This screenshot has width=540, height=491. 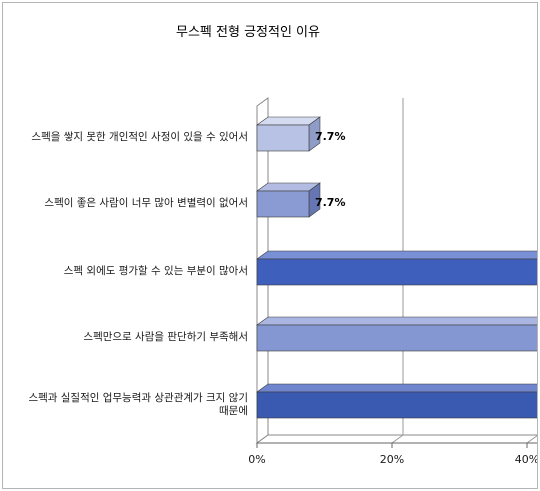 I want to click on x-tick-label: 40%, so click(x=526, y=459).